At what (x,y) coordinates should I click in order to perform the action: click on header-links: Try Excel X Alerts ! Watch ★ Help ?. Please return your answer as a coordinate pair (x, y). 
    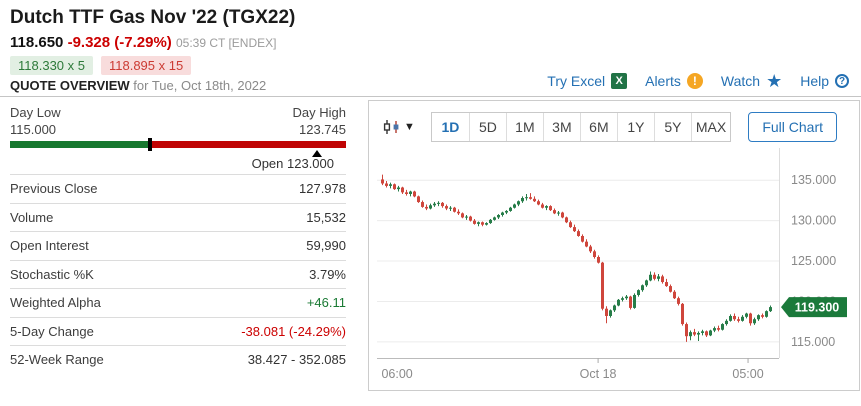
    Looking at the image, I should click on (698, 81).